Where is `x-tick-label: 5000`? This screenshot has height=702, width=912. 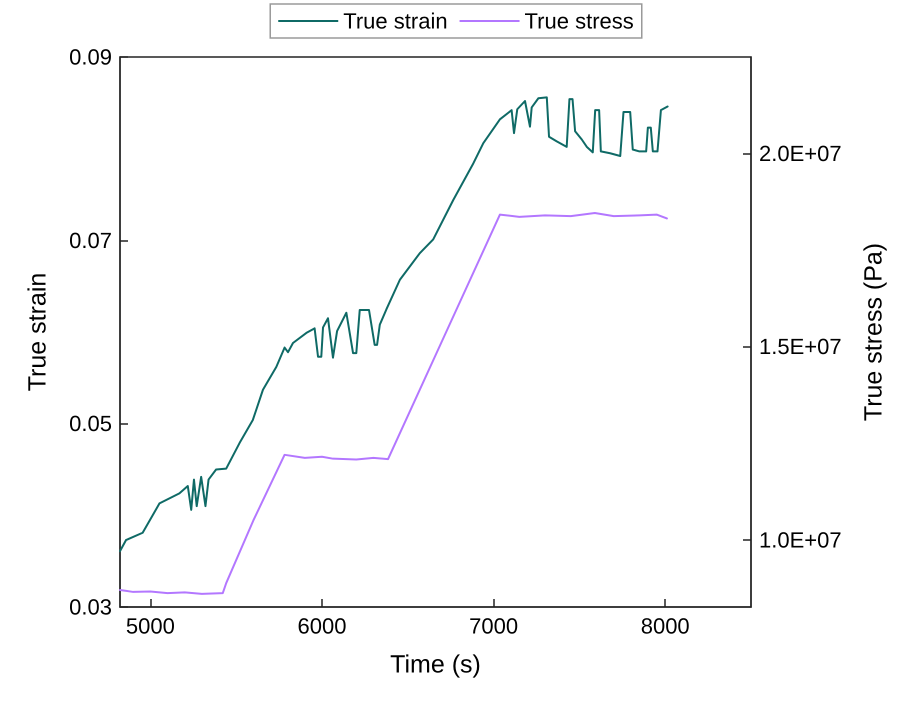 x-tick-label: 5000 is located at coordinates (150, 626).